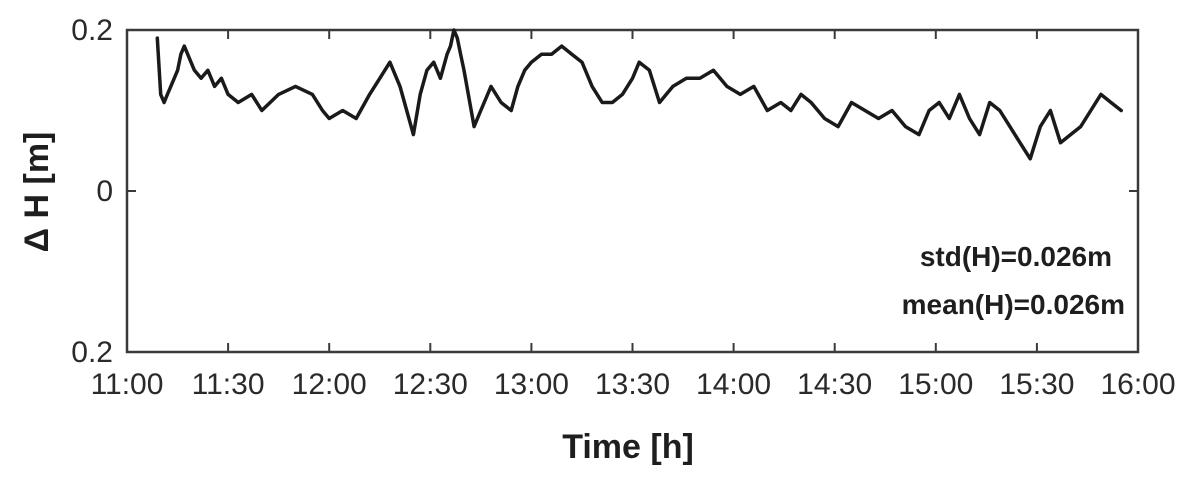 The image size is (1199, 484). Describe the element at coordinates (329, 384) in the screenshot. I see `x-tick-label: 12:00` at that location.